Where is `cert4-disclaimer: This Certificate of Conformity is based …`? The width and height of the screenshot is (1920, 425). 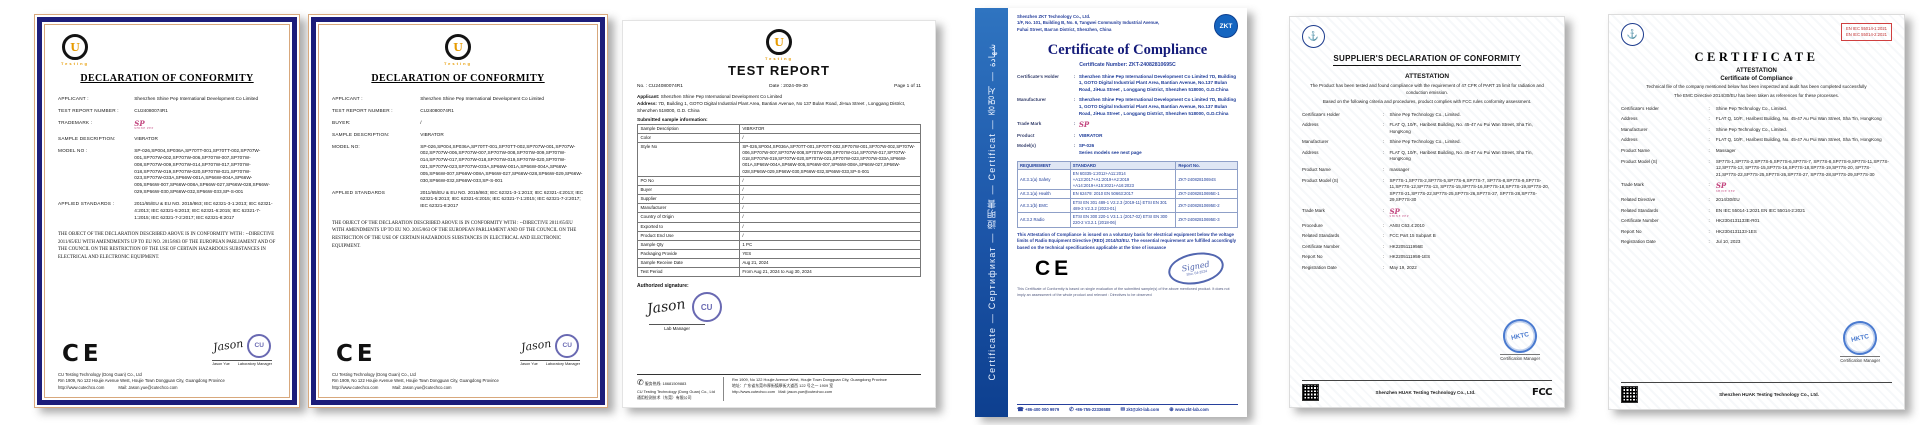 cert4-disclaimer: This Certificate of Conformity is based … is located at coordinates (1123, 292).